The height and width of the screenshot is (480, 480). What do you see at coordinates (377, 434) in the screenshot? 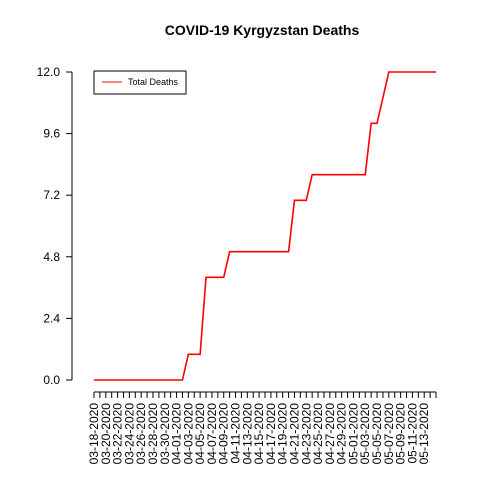
I see `x-tick-label: 05-05-2020` at bounding box center [377, 434].